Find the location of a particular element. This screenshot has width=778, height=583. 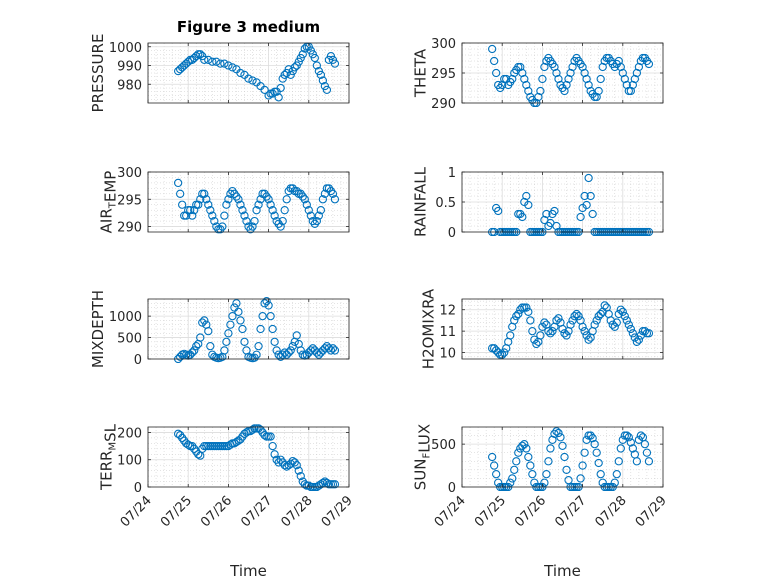

y-tick-label: 990 is located at coordinates (129, 67).